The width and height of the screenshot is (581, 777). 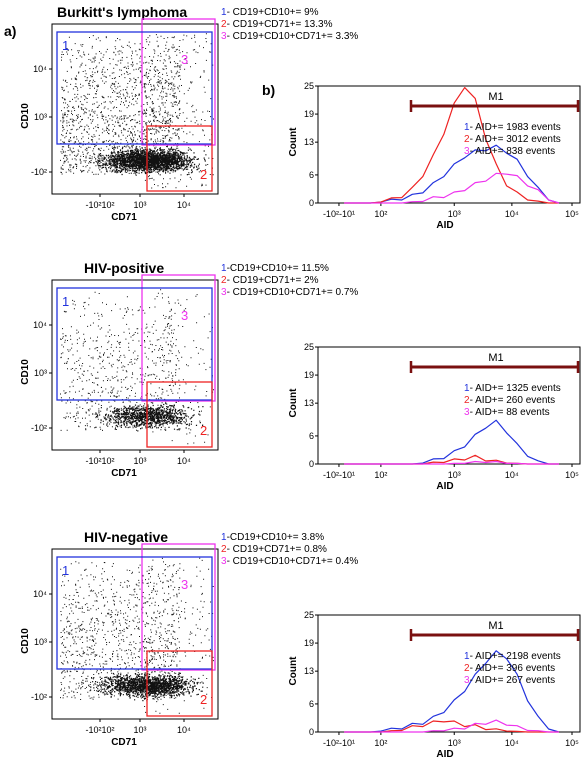 What do you see at coordinates (513, 400) in the screenshot?
I see `histogram-legend-text: - AID+= 260 events` at bounding box center [513, 400].